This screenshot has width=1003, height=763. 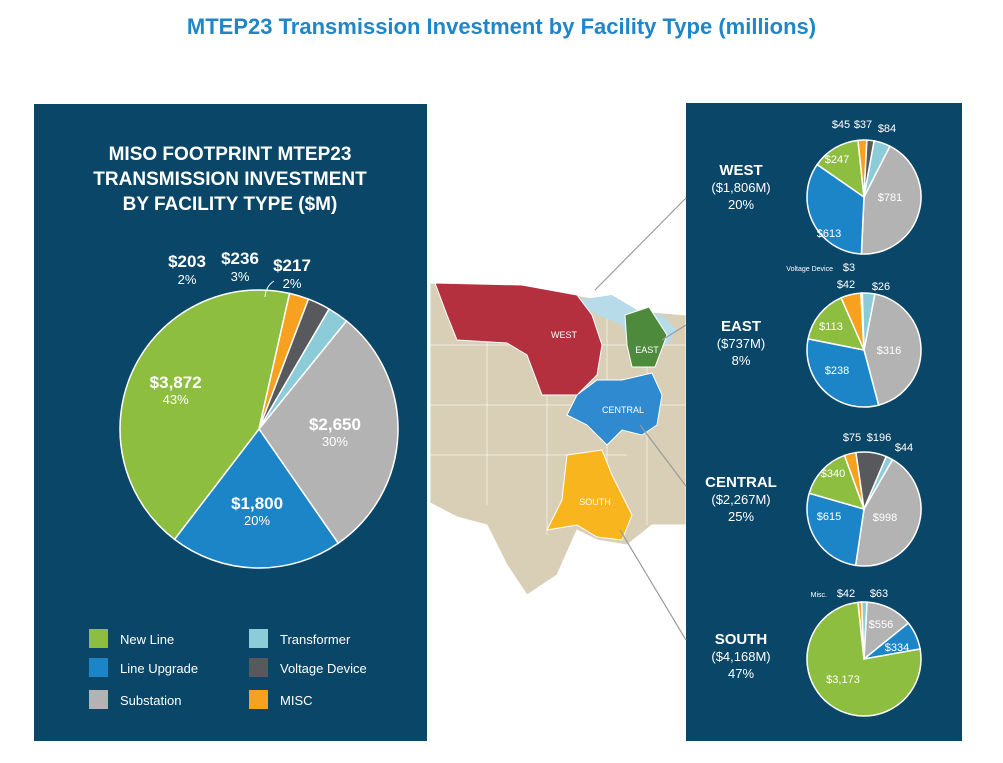 What do you see at coordinates (303, 368) in the screenshot?
I see `main-slice-transformer` at bounding box center [303, 368].